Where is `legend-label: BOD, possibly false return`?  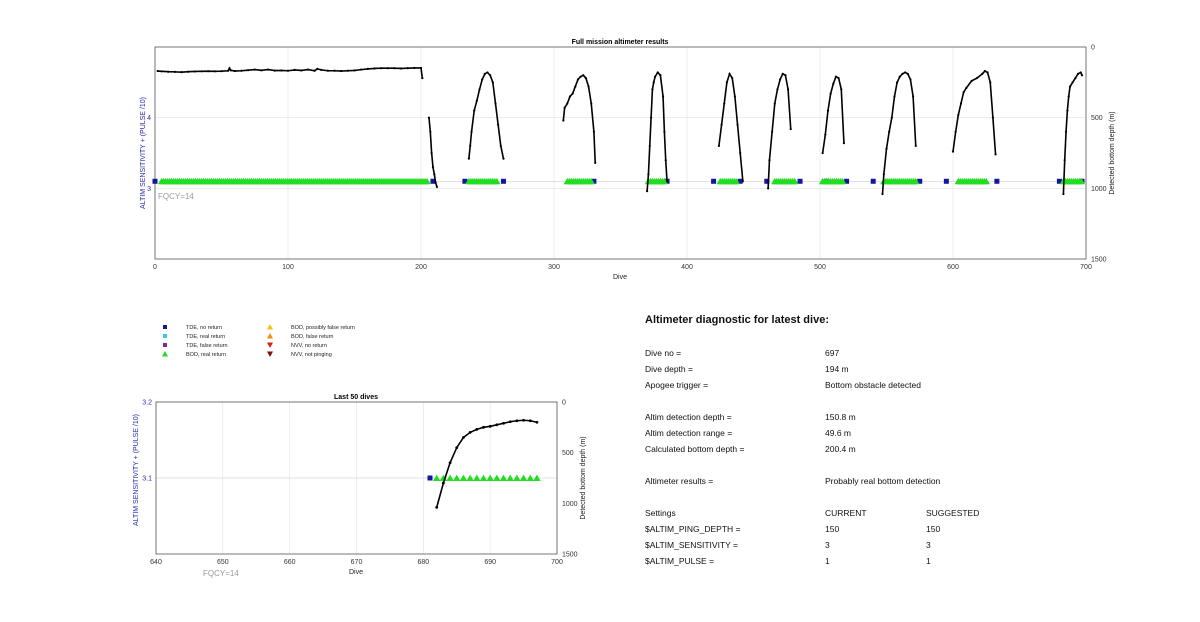 legend-label: BOD, possibly false return is located at coordinates (323, 328).